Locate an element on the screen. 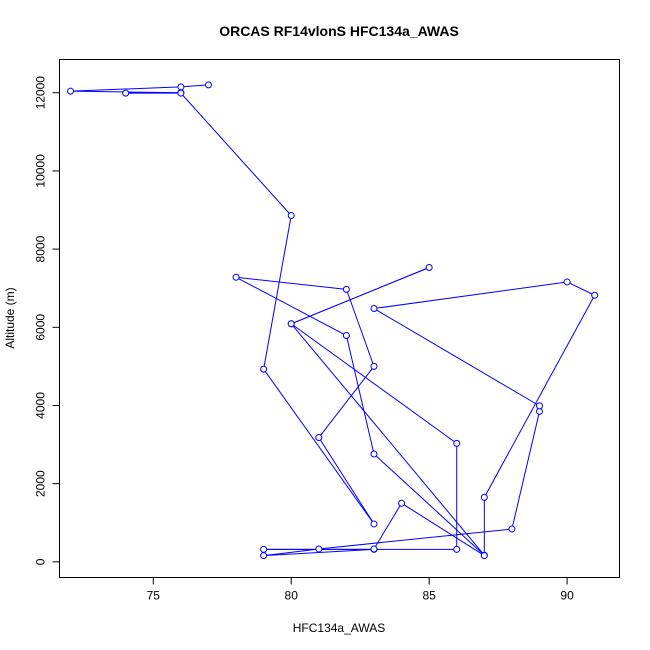 The image size is (650, 650). x-tick-label: 85 is located at coordinates (429, 596).